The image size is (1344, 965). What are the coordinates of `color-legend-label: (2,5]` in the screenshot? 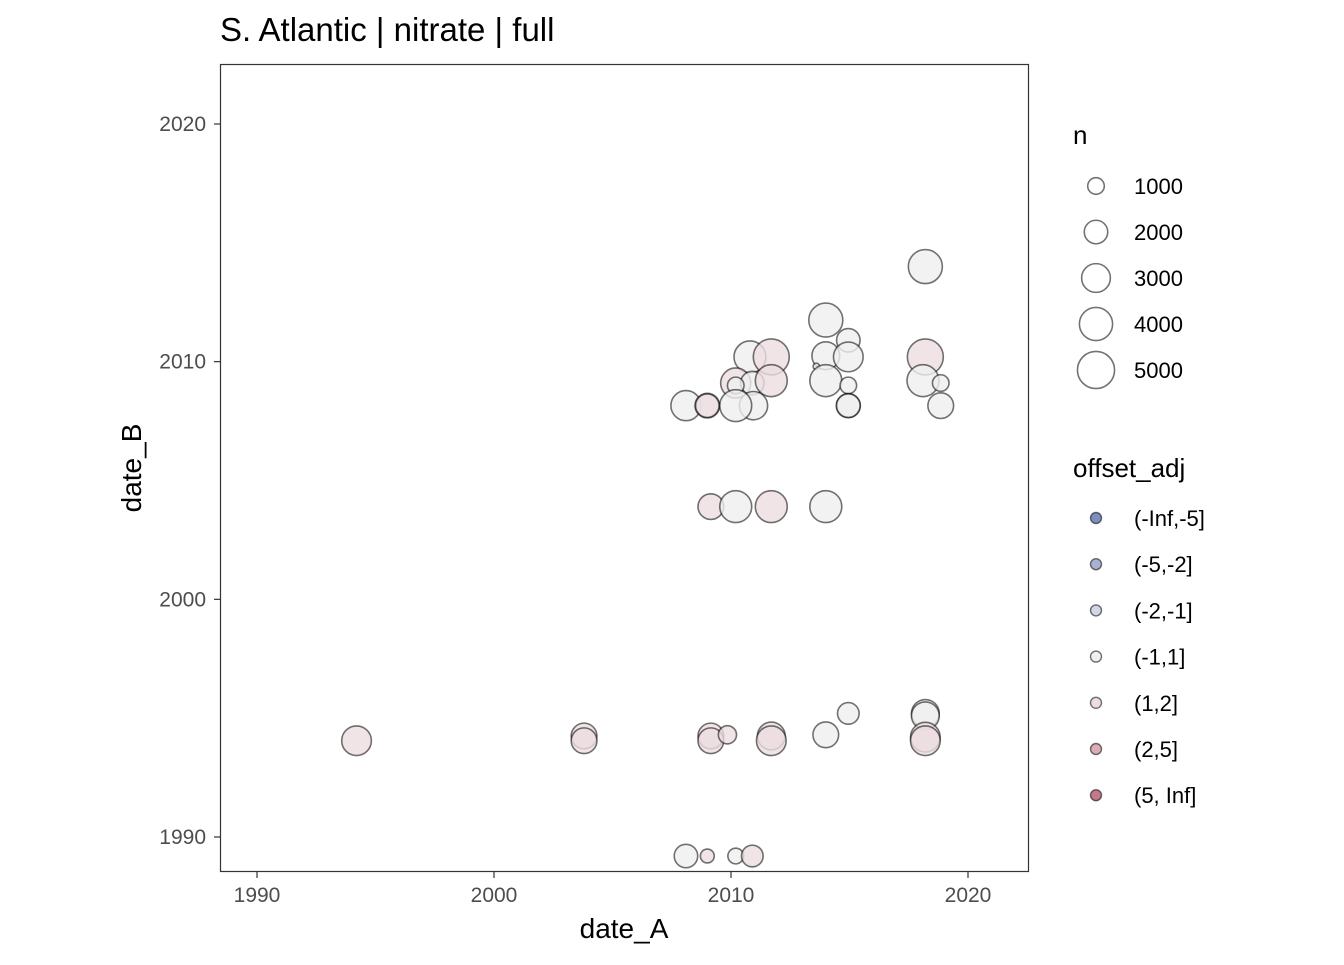 It's located at (1156, 749).